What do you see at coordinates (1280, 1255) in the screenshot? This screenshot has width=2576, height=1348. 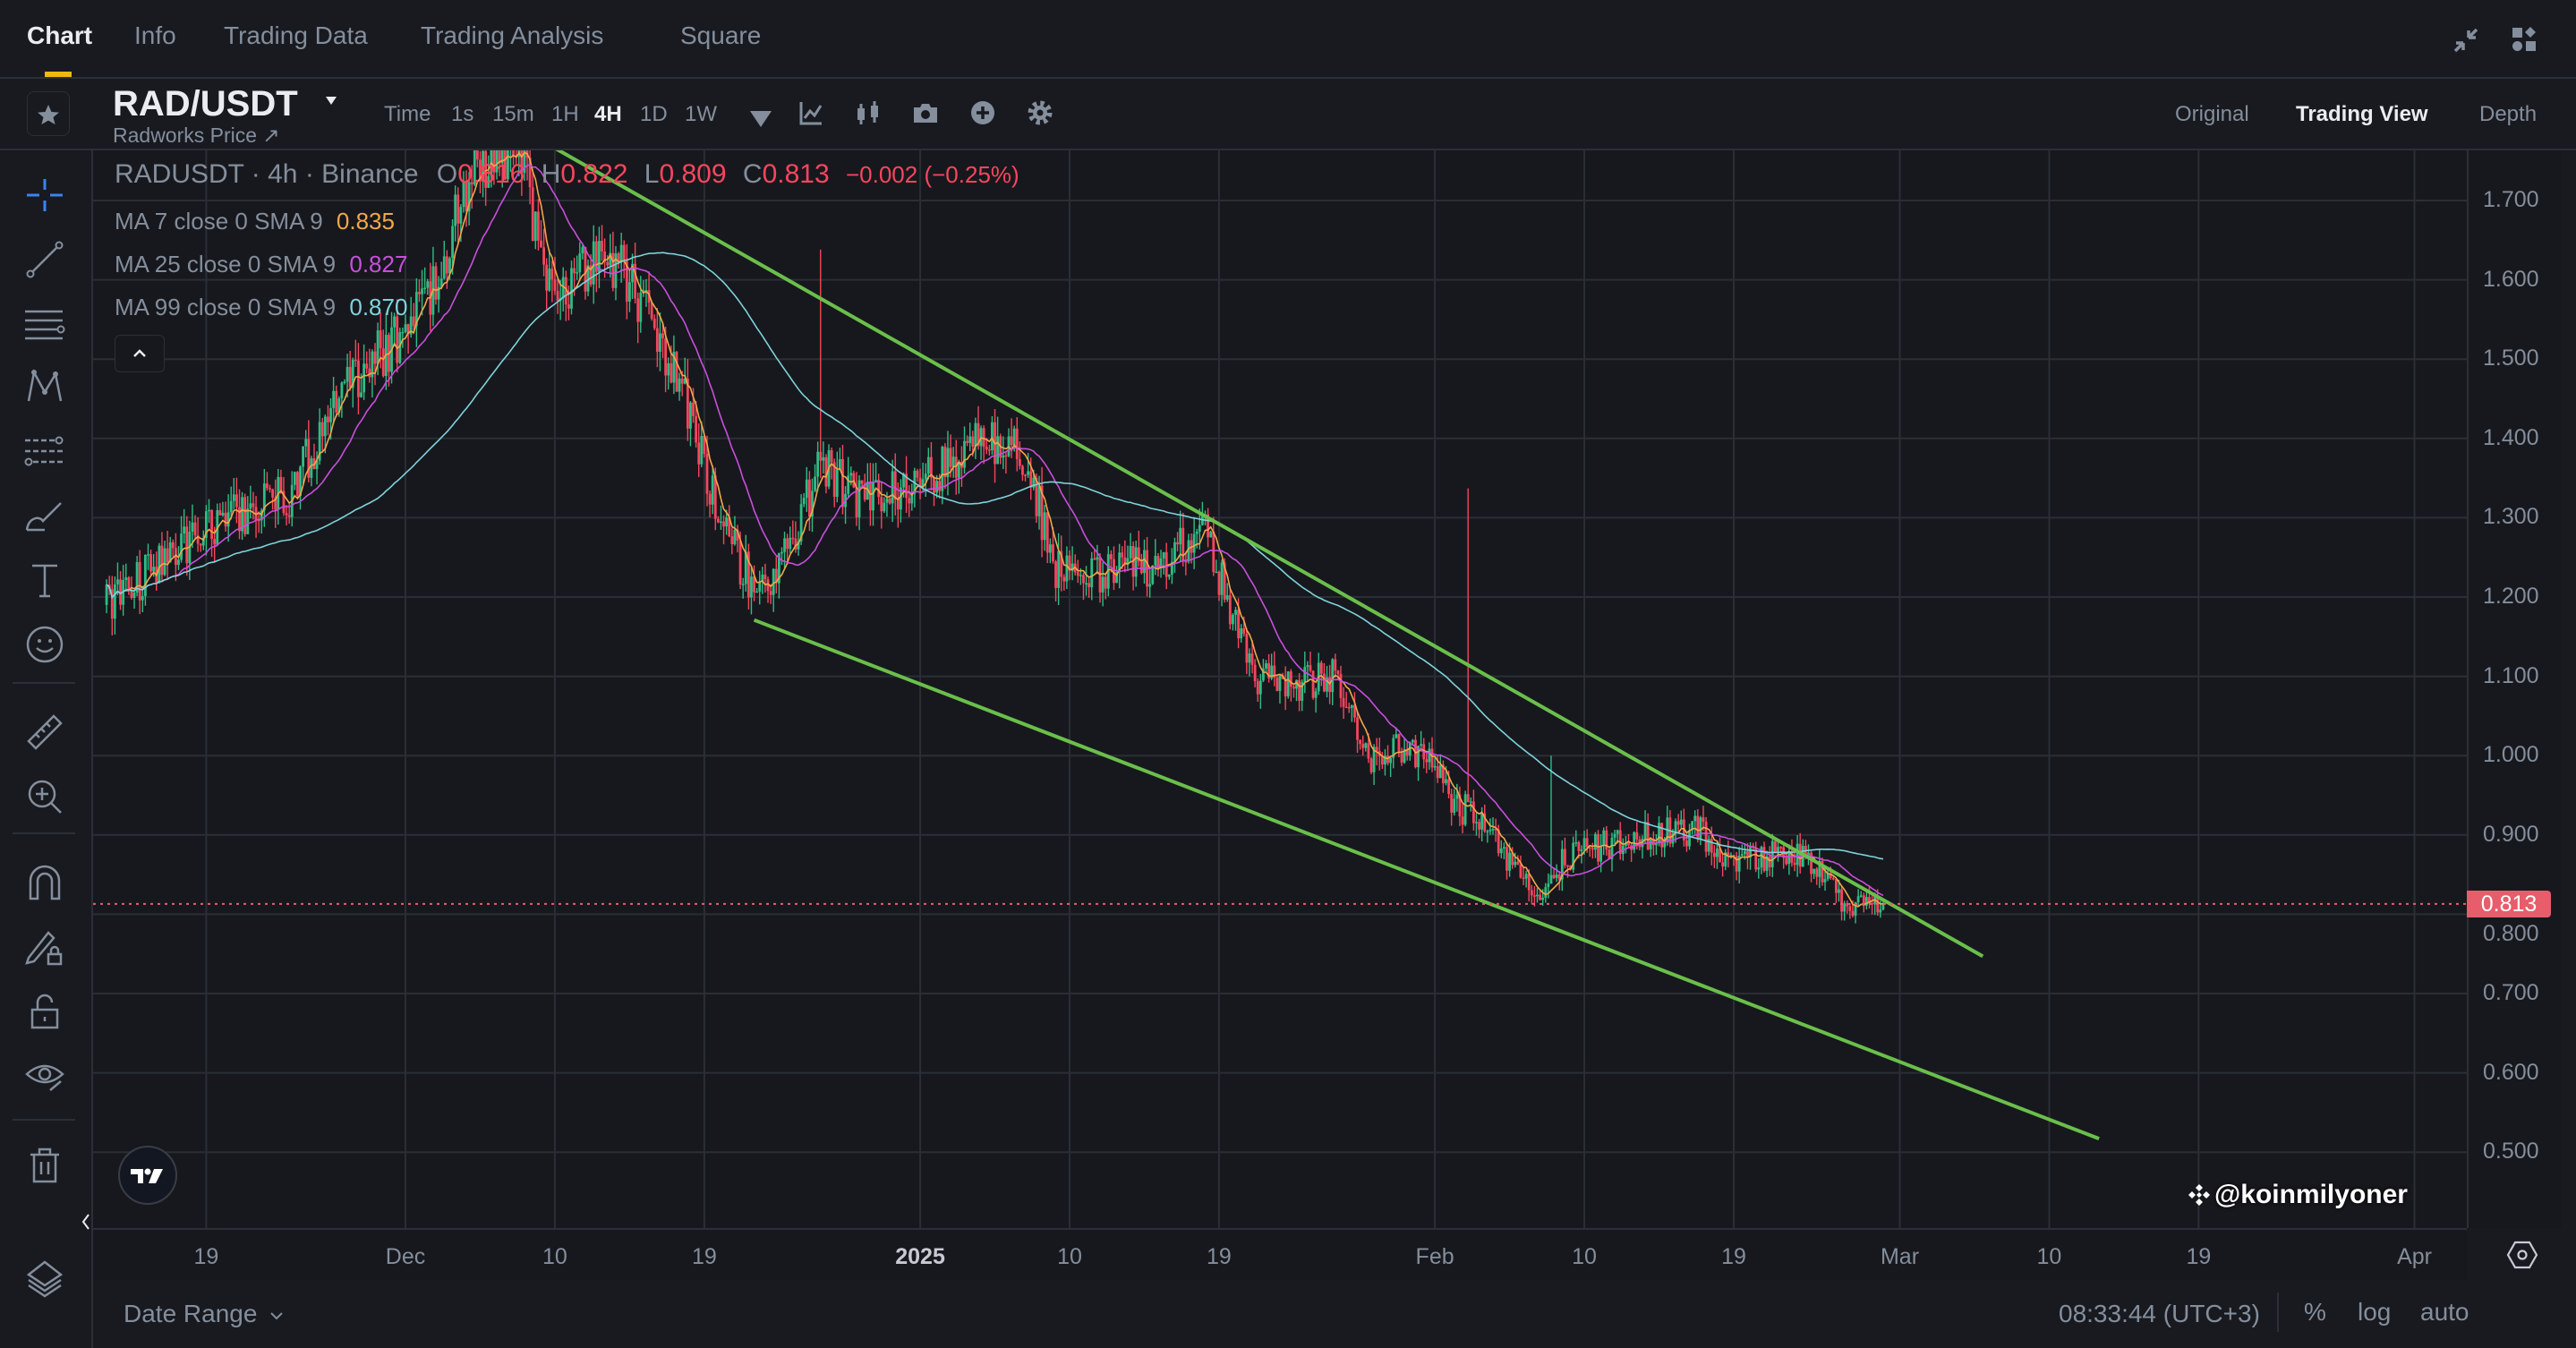 I see `time-axis: 19 Dec 10 19 2025 10 19 Feb 10 19 Mar 10 19 Apr` at bounding box center [1280, 1255].